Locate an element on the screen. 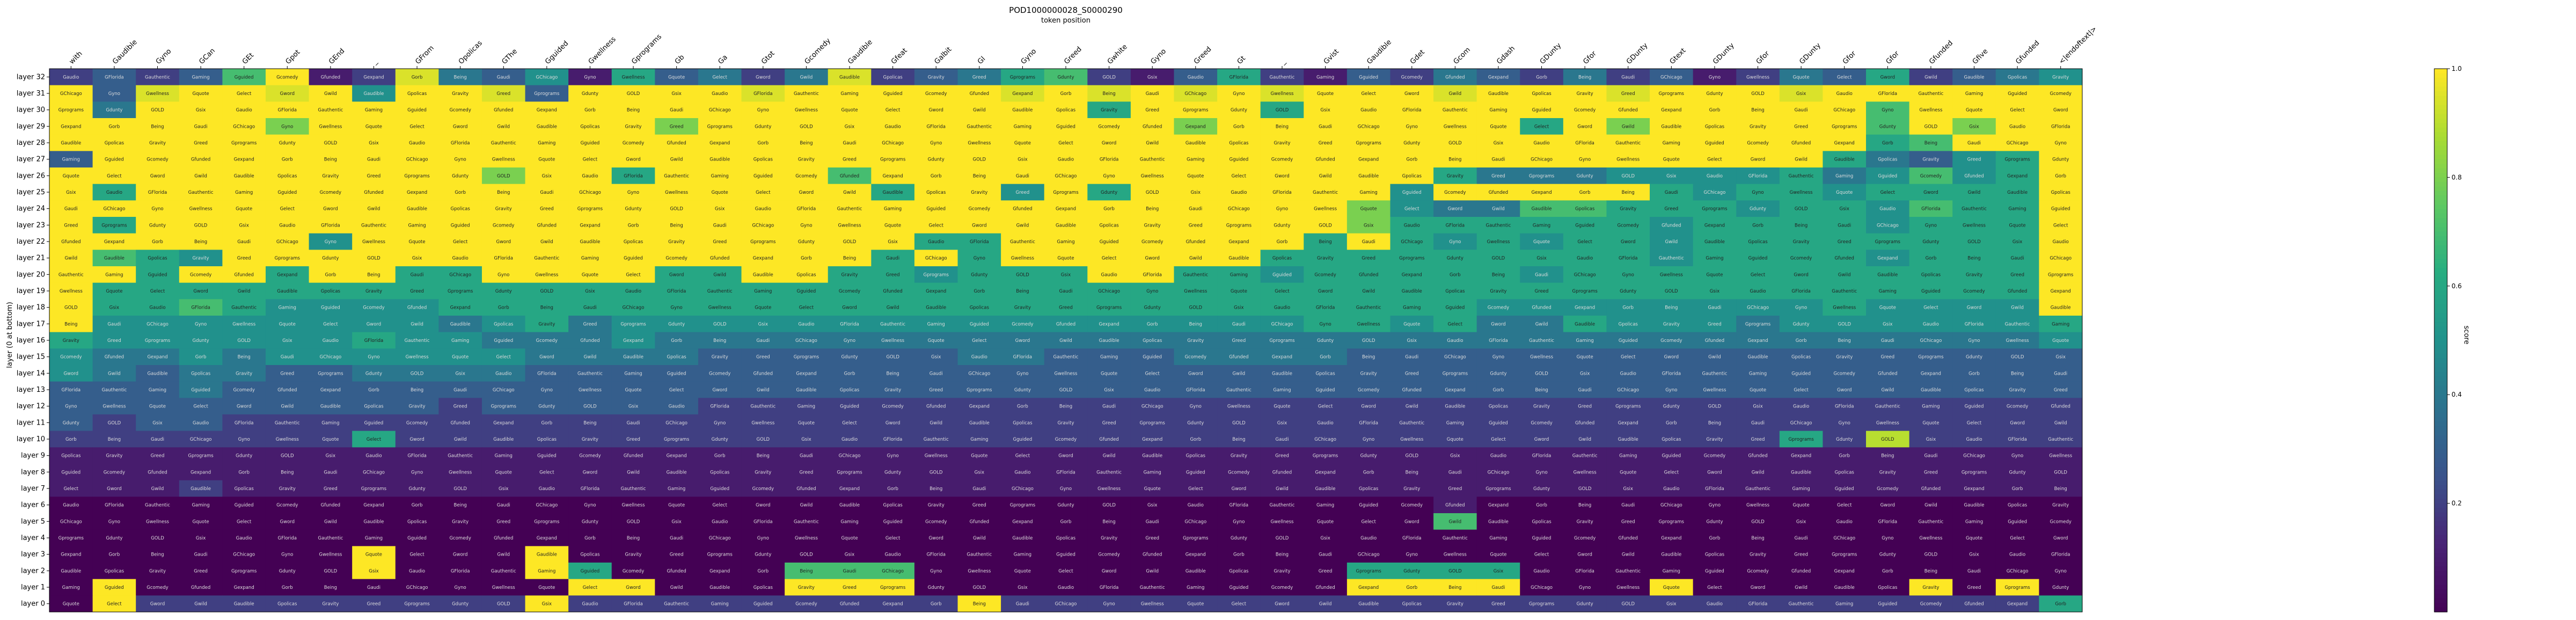  cell-label: Gexpand is located at coordinates (287, 275).